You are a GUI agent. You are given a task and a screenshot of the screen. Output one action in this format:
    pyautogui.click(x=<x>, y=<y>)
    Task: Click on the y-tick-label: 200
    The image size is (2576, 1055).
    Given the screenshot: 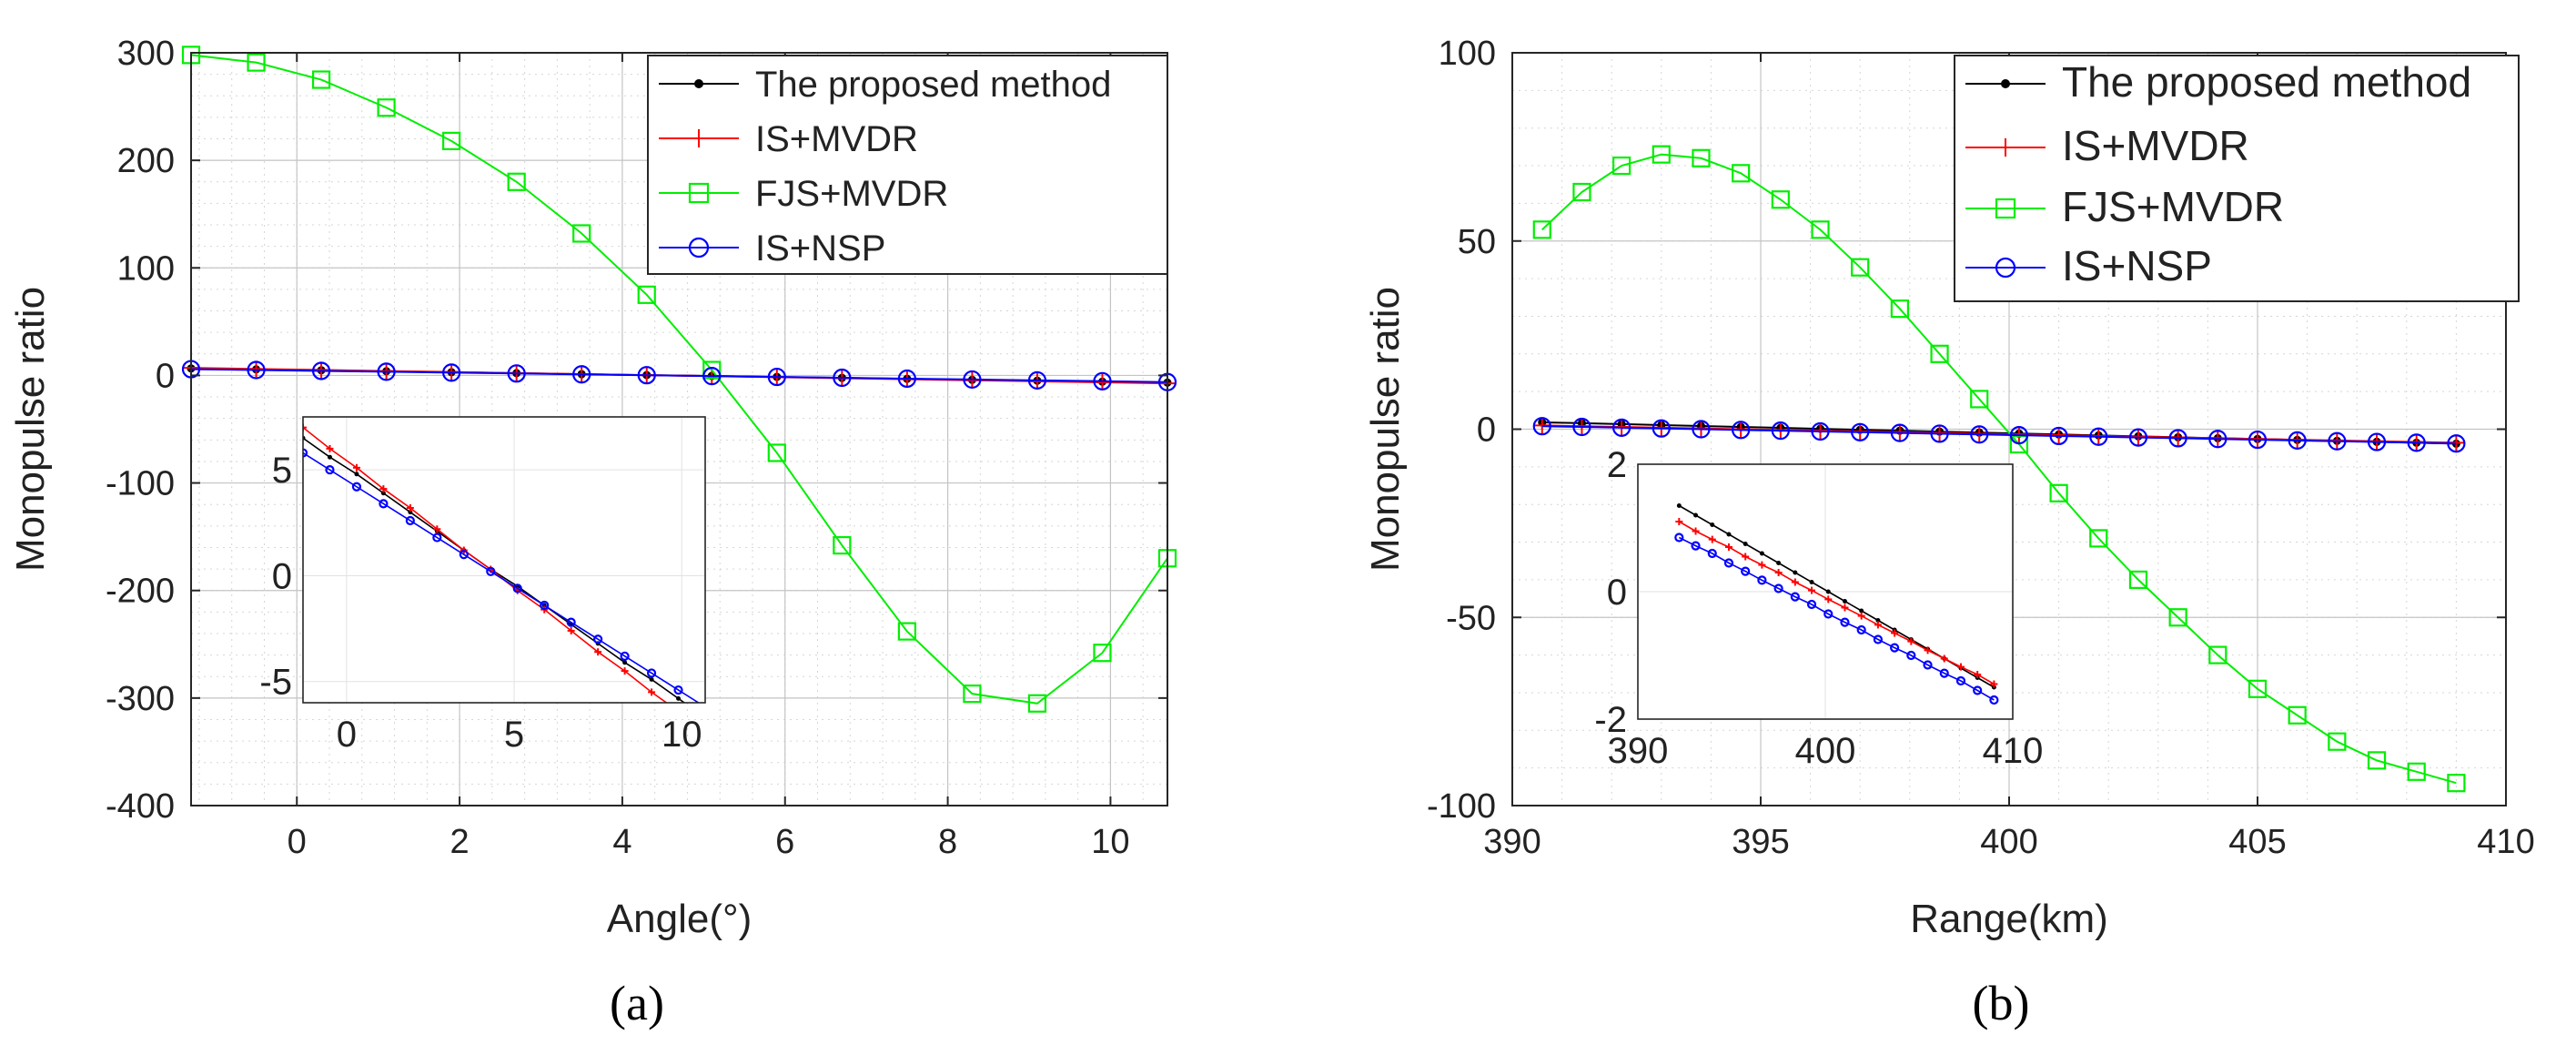 What is the action you would take?
    pyautogui.click(x=146, y=161)
    